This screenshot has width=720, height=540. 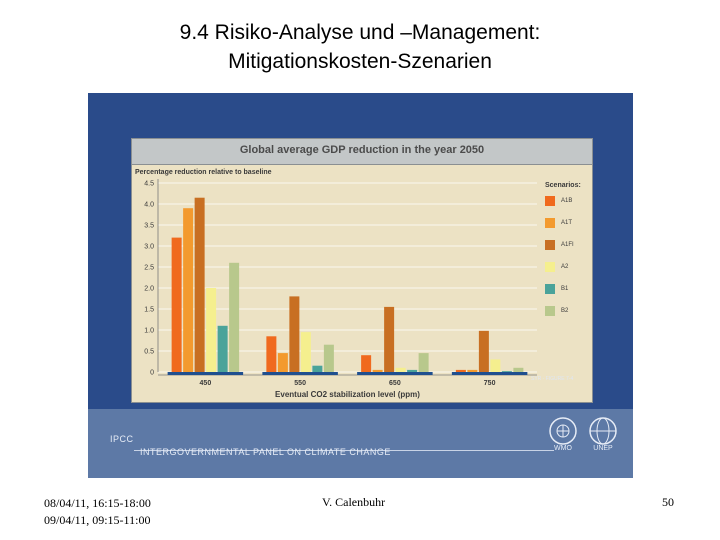 I want to click on ipcc-banner, so click(x=360, y=443).